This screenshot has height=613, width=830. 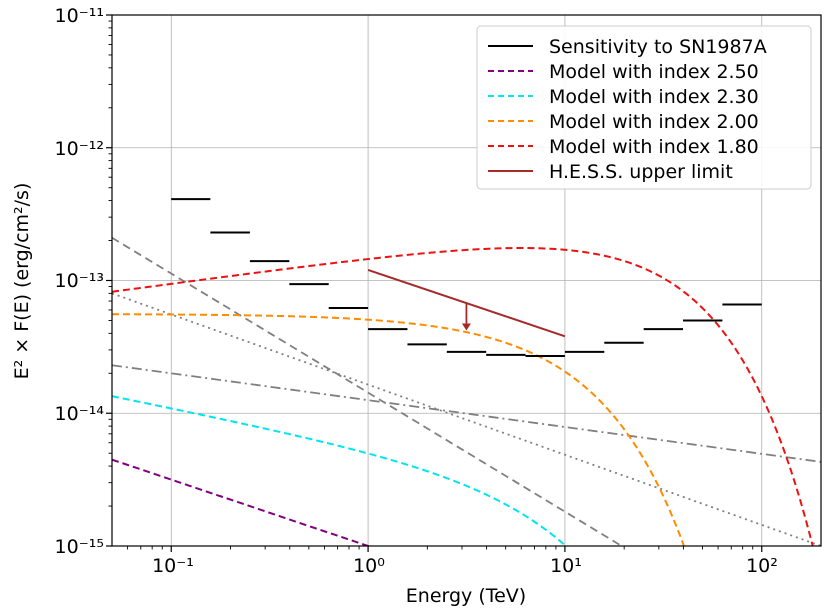 I want to click on x-tick-label: 10², so click(x=762, y=566).